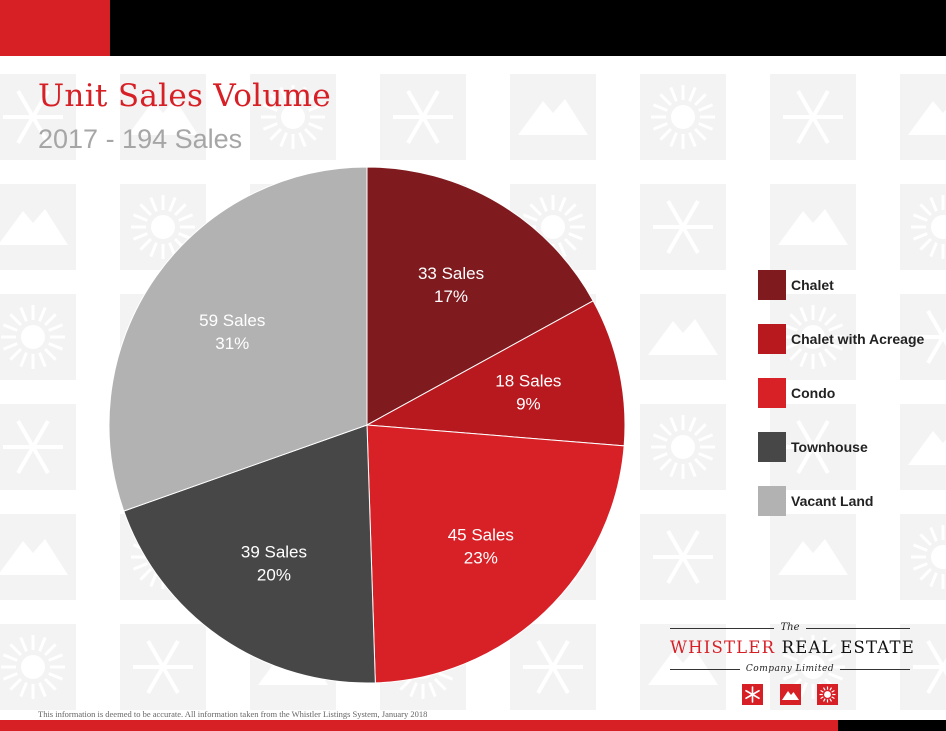  I want to click on pie-slice-chalet-with-acreage, so click(495, 373).